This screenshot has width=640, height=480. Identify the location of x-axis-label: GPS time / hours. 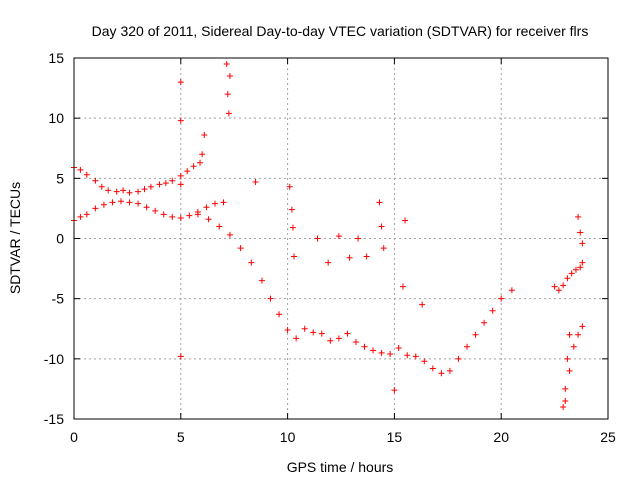
(340, 467).